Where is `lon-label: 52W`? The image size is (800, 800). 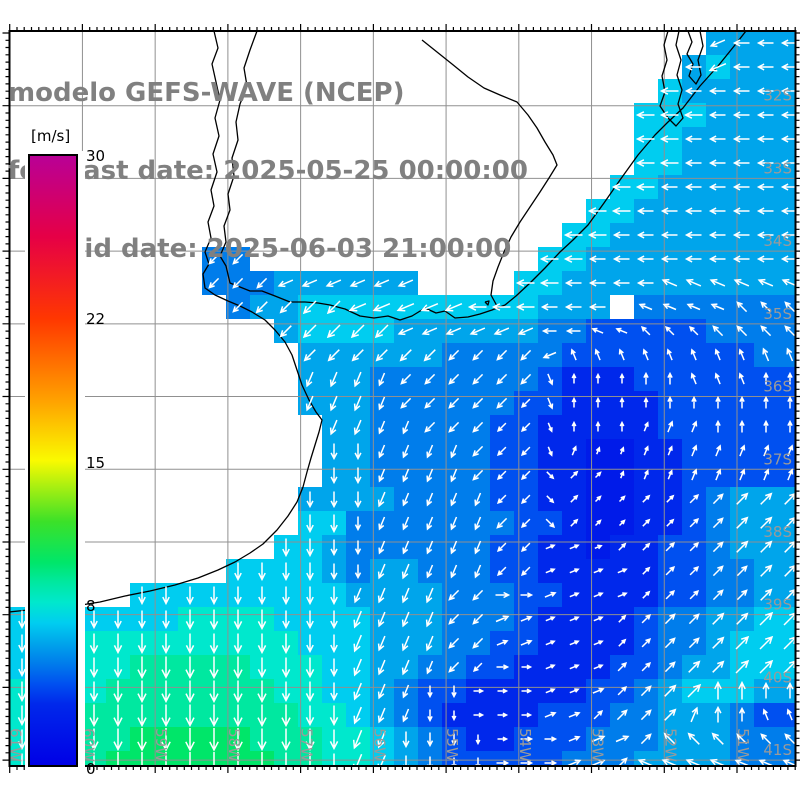 lon-label: 52W is located at coordinates (670, 745).